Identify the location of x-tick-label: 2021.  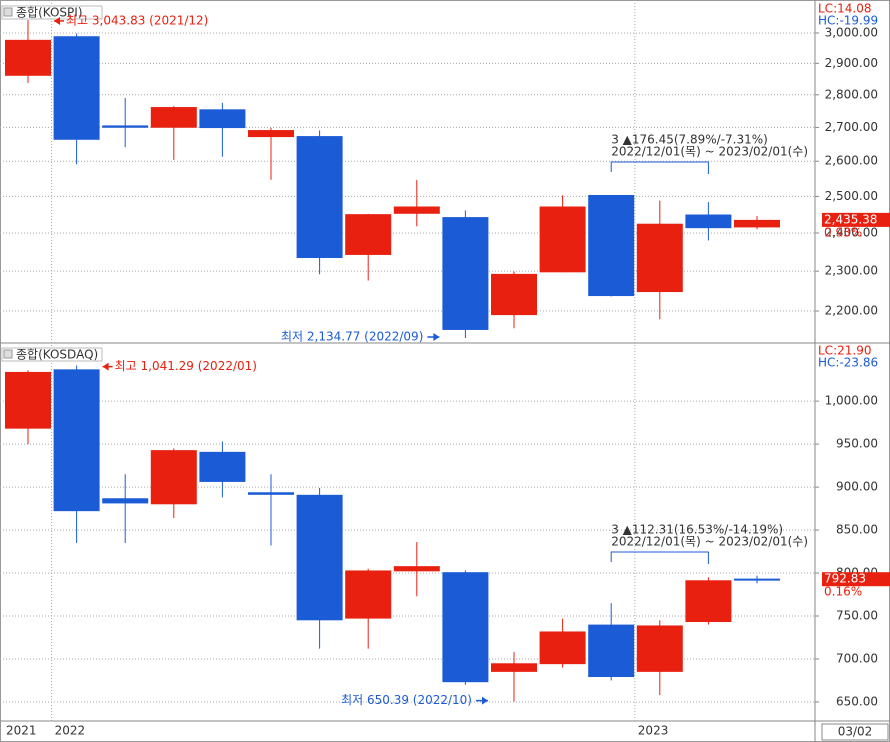
(21, 731).